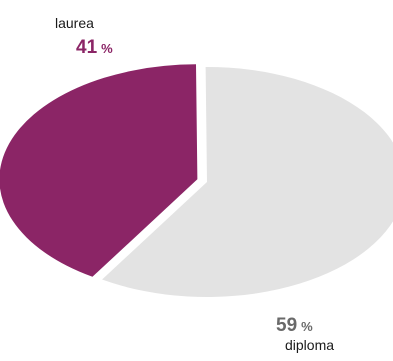 This screenshot has height=361, width=393. I want to click on slice-value-number-diploma: 59, so click(287, 325).